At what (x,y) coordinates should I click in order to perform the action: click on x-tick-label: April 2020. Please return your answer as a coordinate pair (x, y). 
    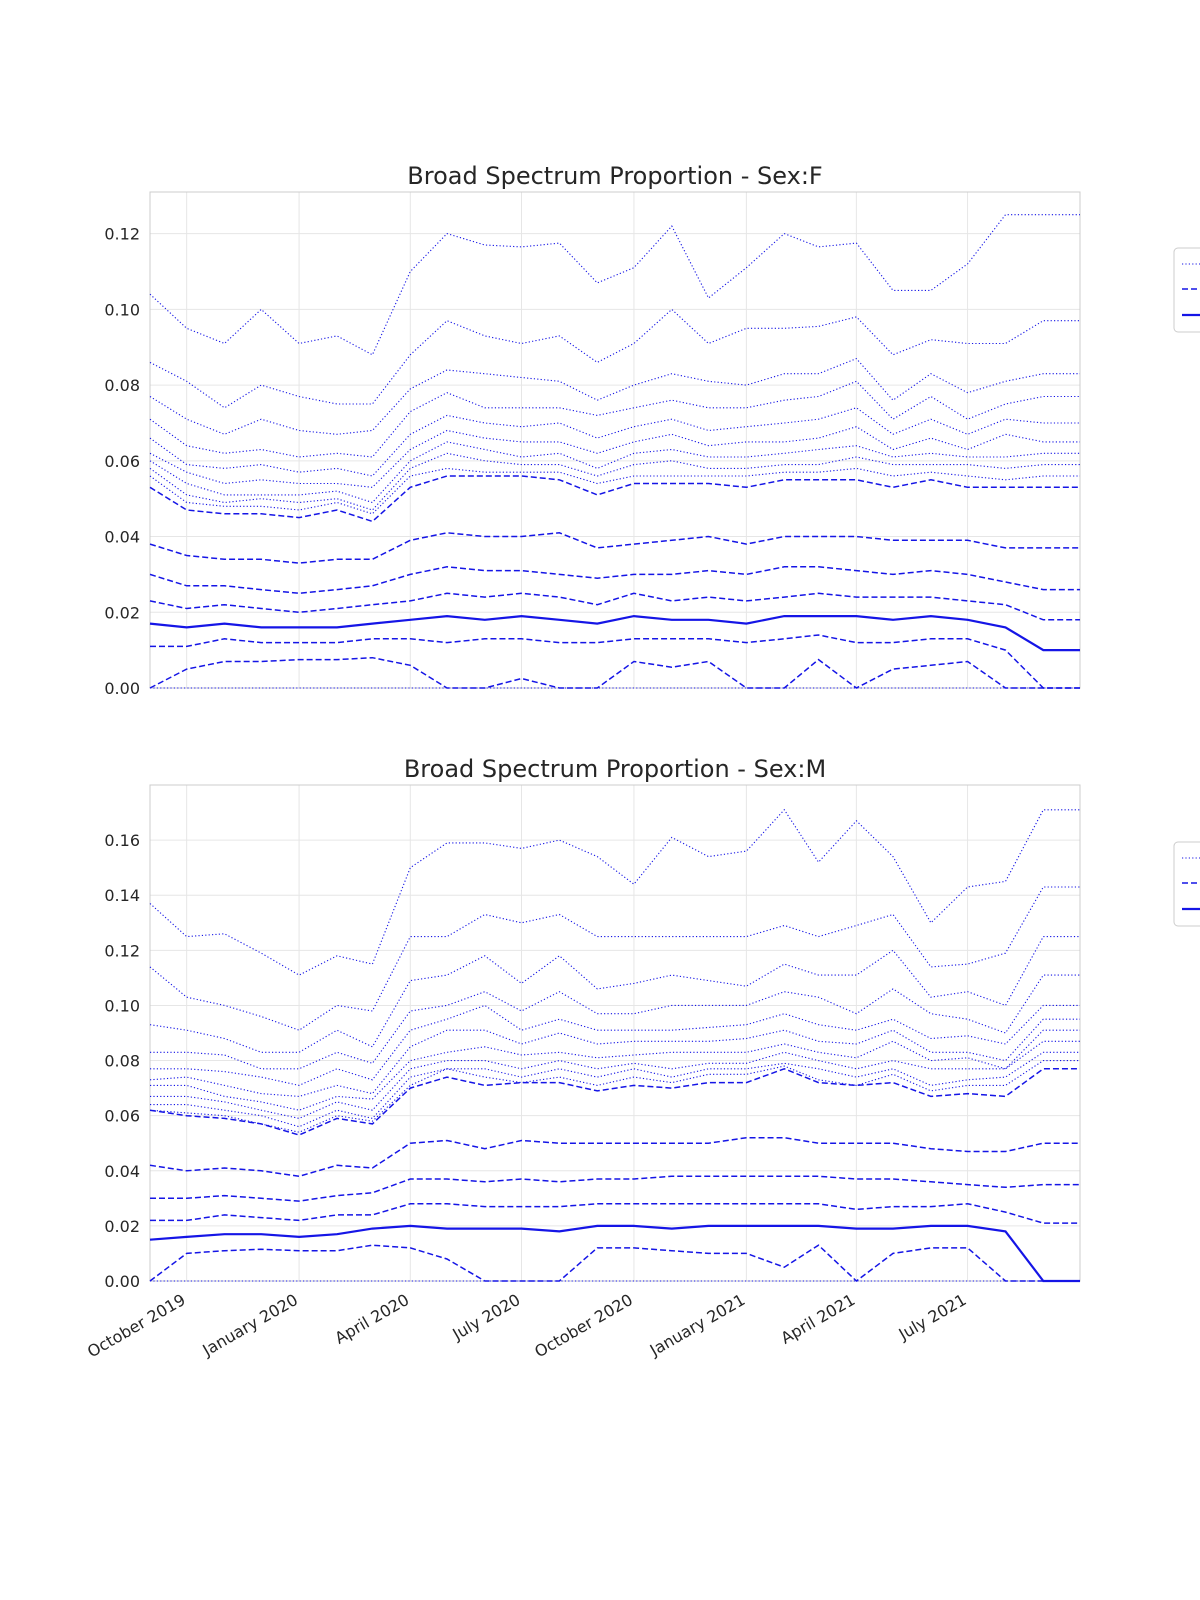
    Looking at the image, I should click on (371, 1319).